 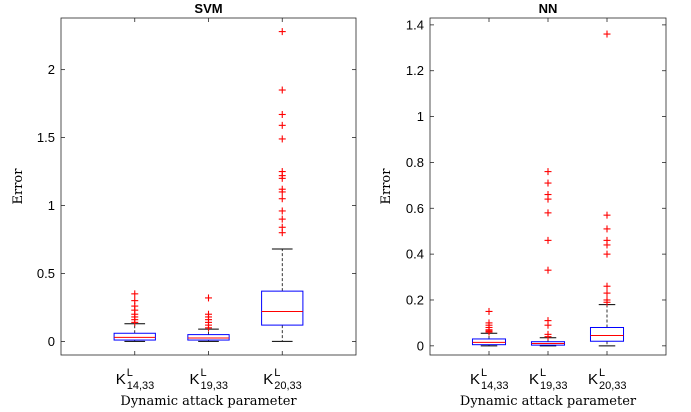 What do you see at coordinates (18, 186) in the screenshot?
I see `chart-1-y-axis-label: Error` at bounding box center [18, 186].